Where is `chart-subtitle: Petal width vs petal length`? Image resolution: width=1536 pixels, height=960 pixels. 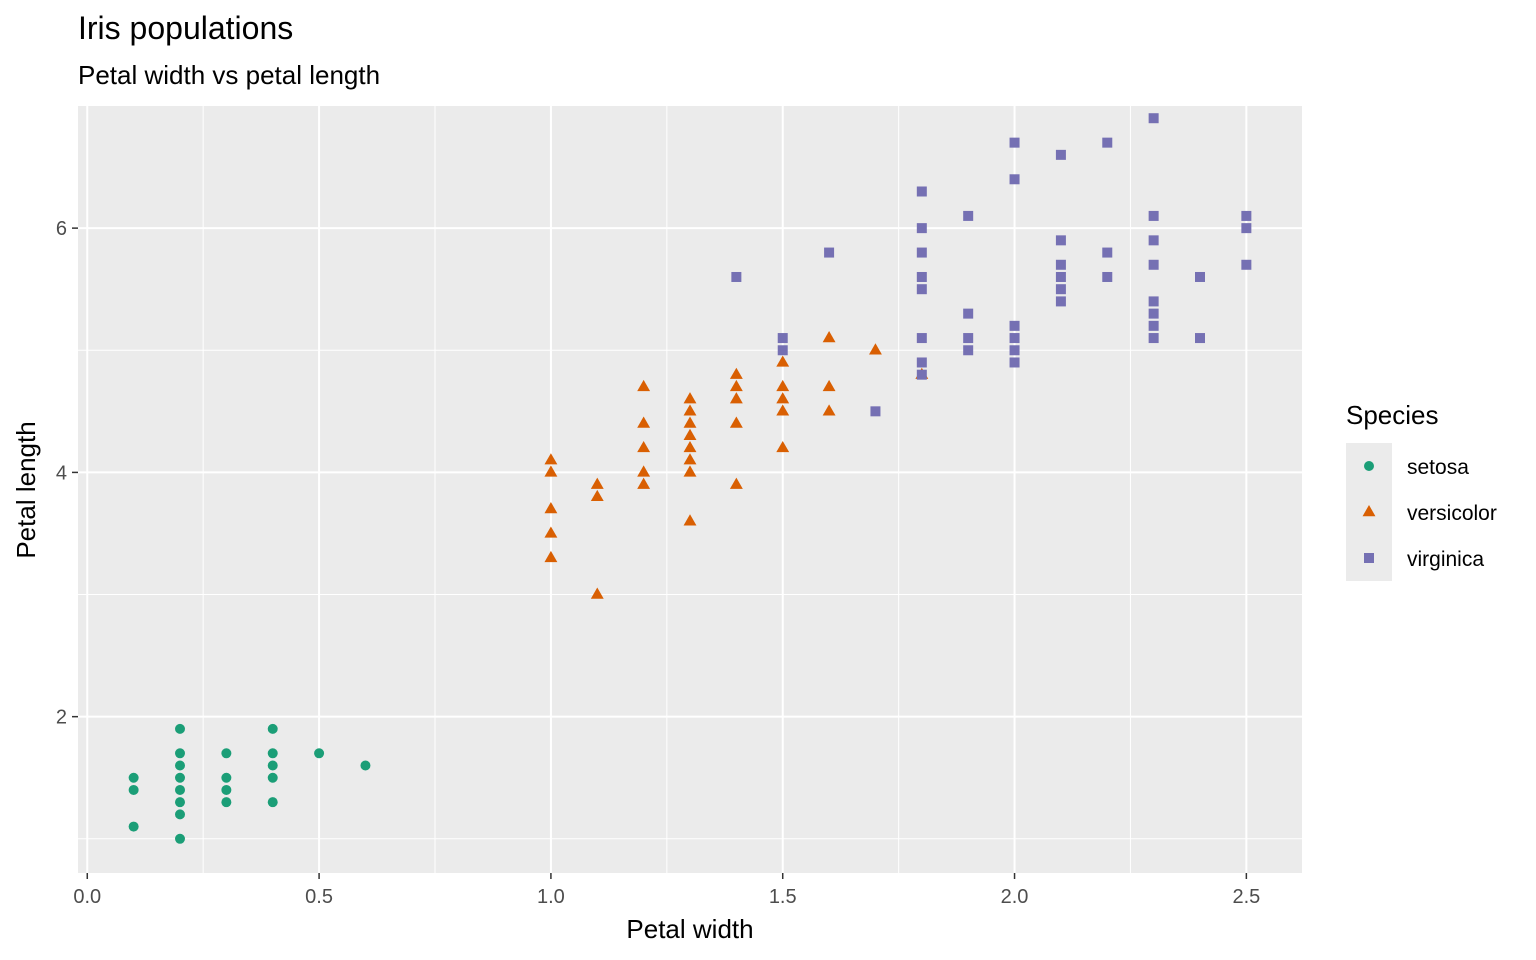 chart-subtitle: Petal width vs petal length is located at coordinates (229, 75).